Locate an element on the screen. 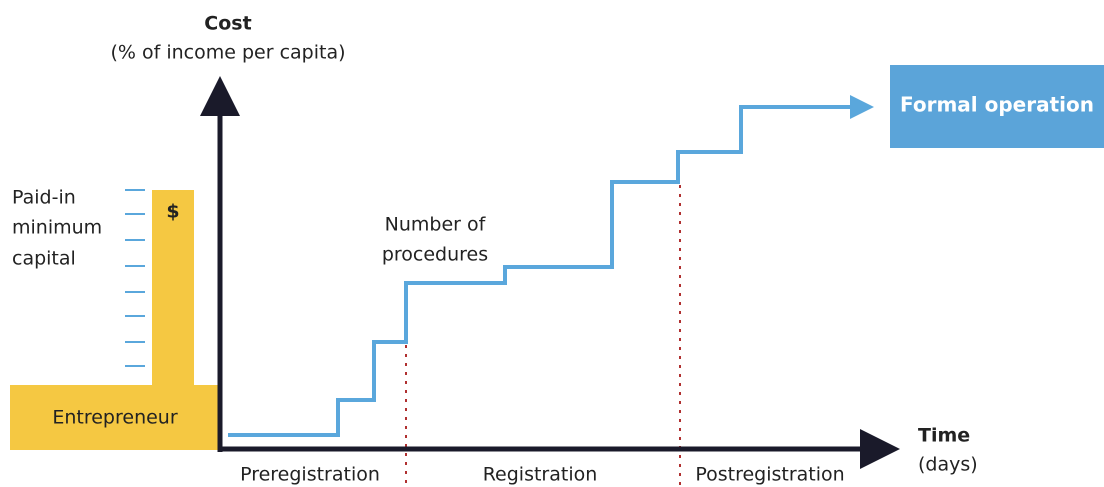 The height and width of the screenshot is (487, 1104). capital-label: minimum is located at coordinates (57, 228).